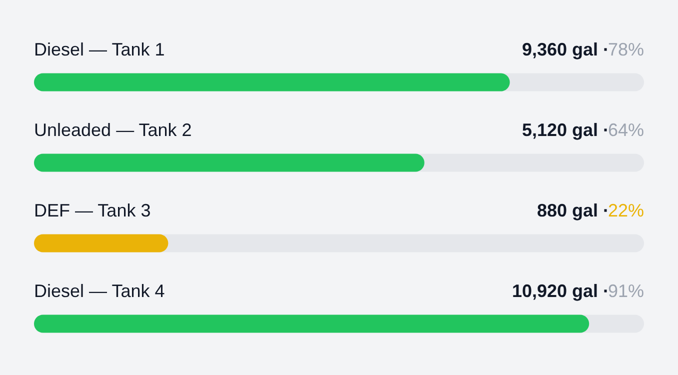 Image resolution: width=678 pixels, height=375 pixels. What do you see at coordinates (99, 290) in the screenshot?
I see `y-tick-label: Diesel — Tank 4` at bounding box center [99, 290].